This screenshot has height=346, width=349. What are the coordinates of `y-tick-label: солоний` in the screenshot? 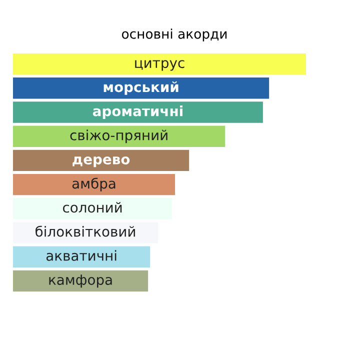 It's located at (92, 207).